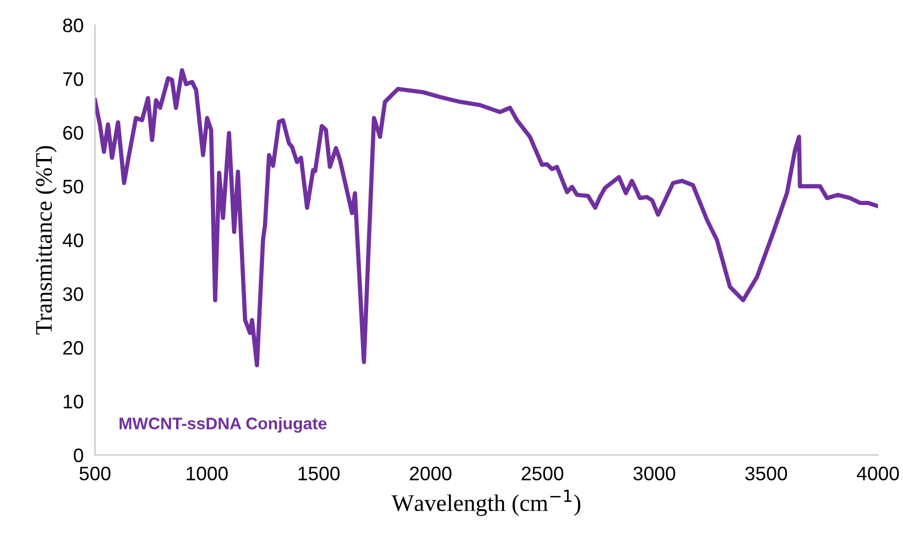  I want to click on y-tick-label: 60, so click(73, 133).